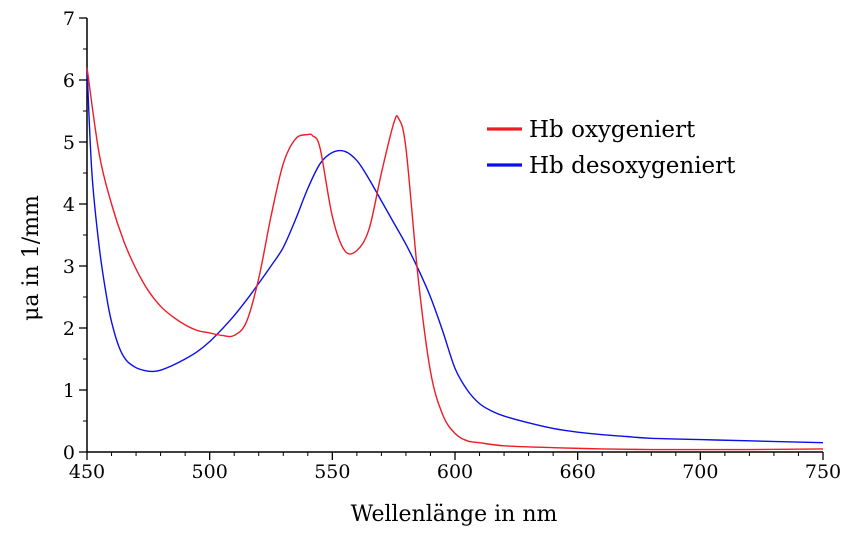 Image resolution: width=858 pixels, height=536 pixels. What do you see at coordinates (823, 472) in the screenshot?
I see `x-tick-label: 750` at bounding box center [823, 472].